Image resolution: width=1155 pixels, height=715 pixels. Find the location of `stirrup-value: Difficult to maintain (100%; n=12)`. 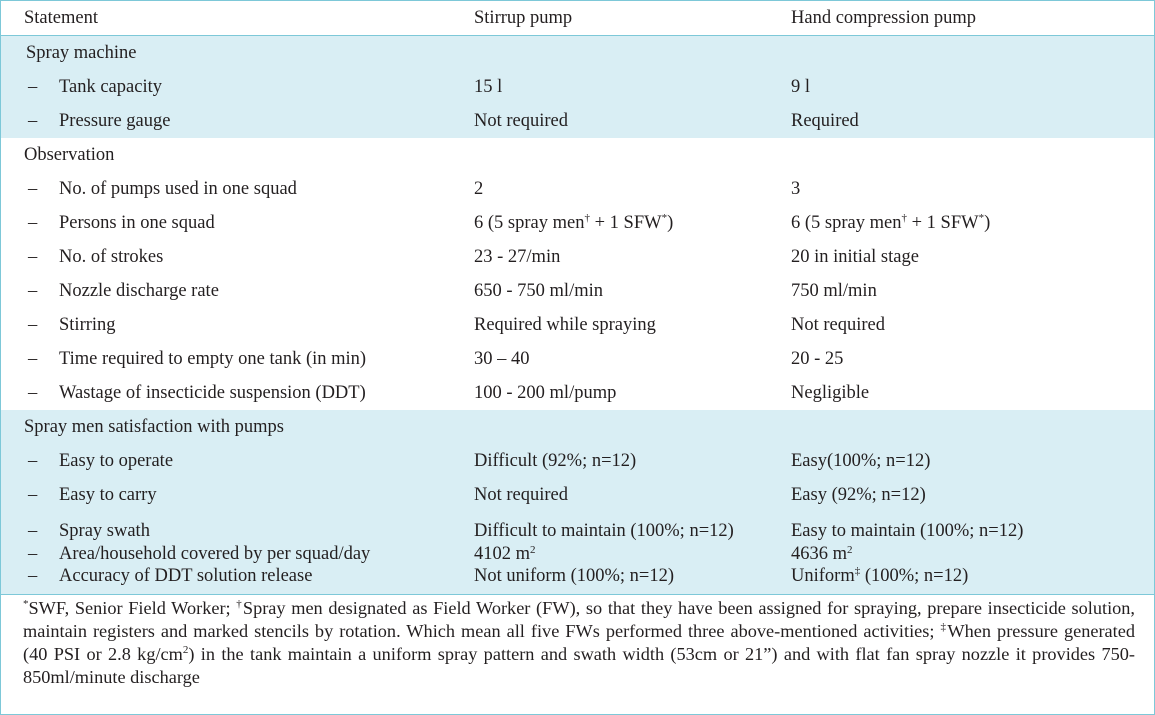

stirrup-value: Difficult to maintain (100%; n=12) is located at coordinates (632, 527).